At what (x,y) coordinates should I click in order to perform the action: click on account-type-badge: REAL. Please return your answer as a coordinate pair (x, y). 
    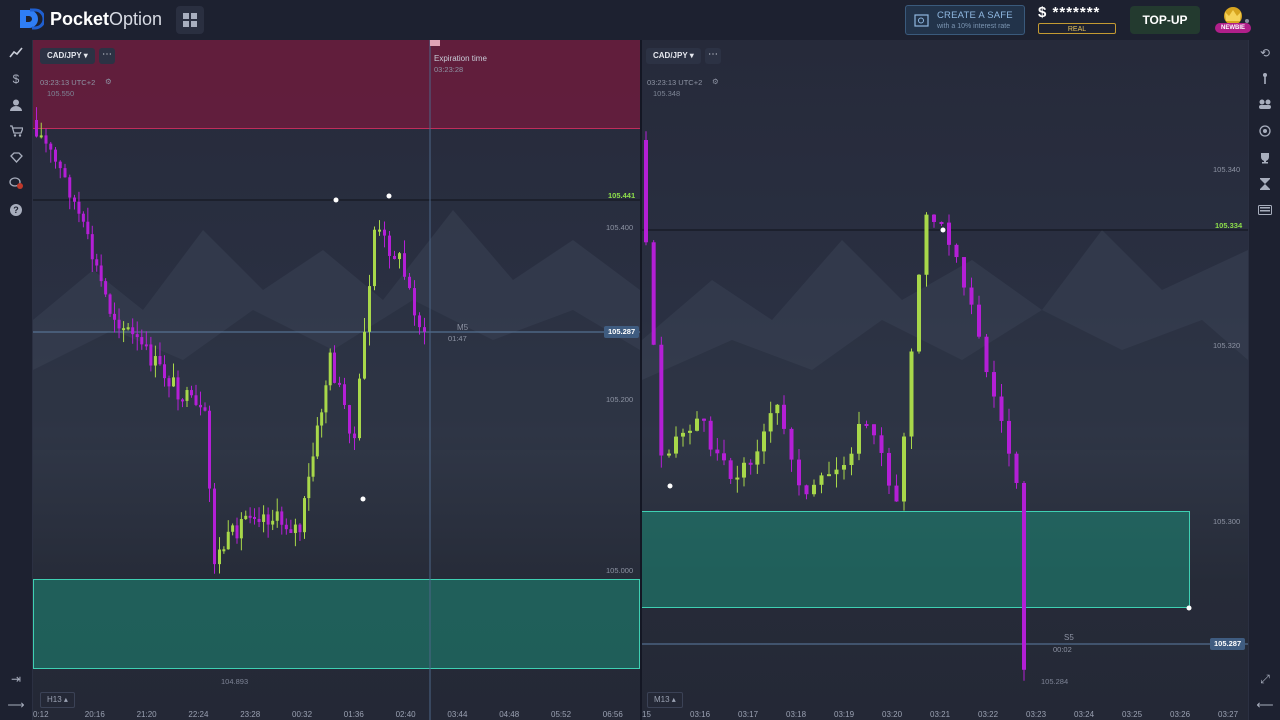
    Looking at the image, I should click on (1077, 28).